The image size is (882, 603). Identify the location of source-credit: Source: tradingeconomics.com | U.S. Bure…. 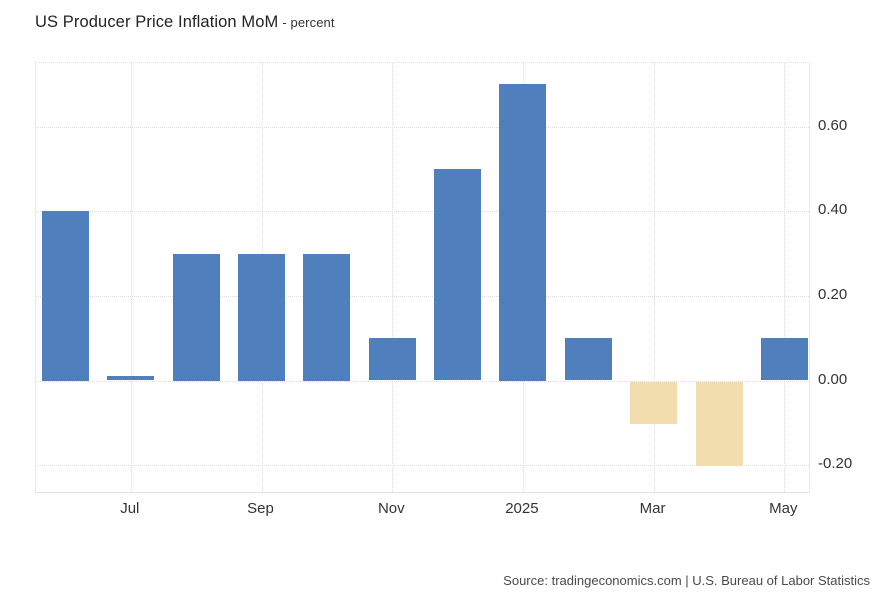
(686, 580).